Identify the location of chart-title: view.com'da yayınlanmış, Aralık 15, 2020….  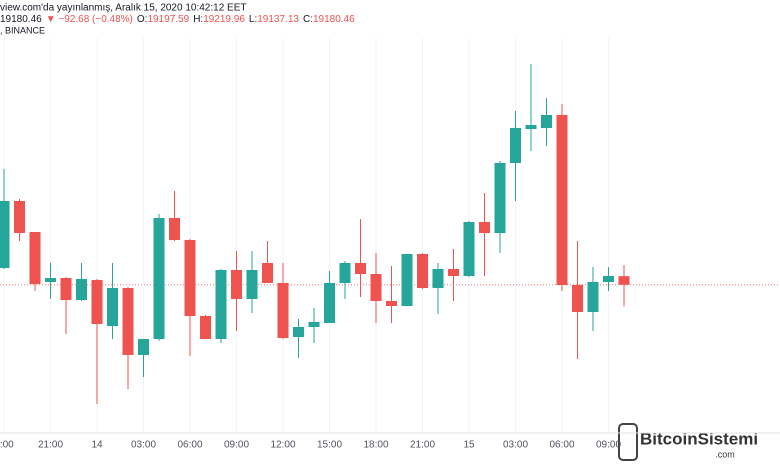
(123, 8).